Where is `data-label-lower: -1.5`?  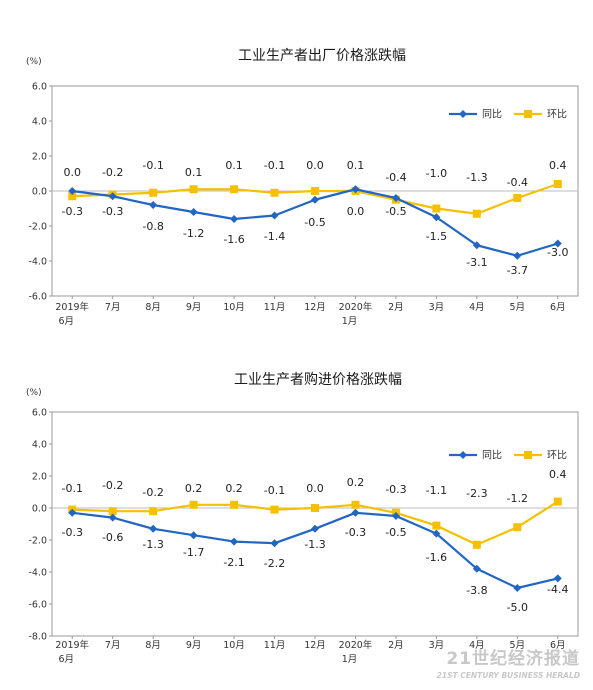
data-label-lower: -1.5 is located at coordinates (436, 236).